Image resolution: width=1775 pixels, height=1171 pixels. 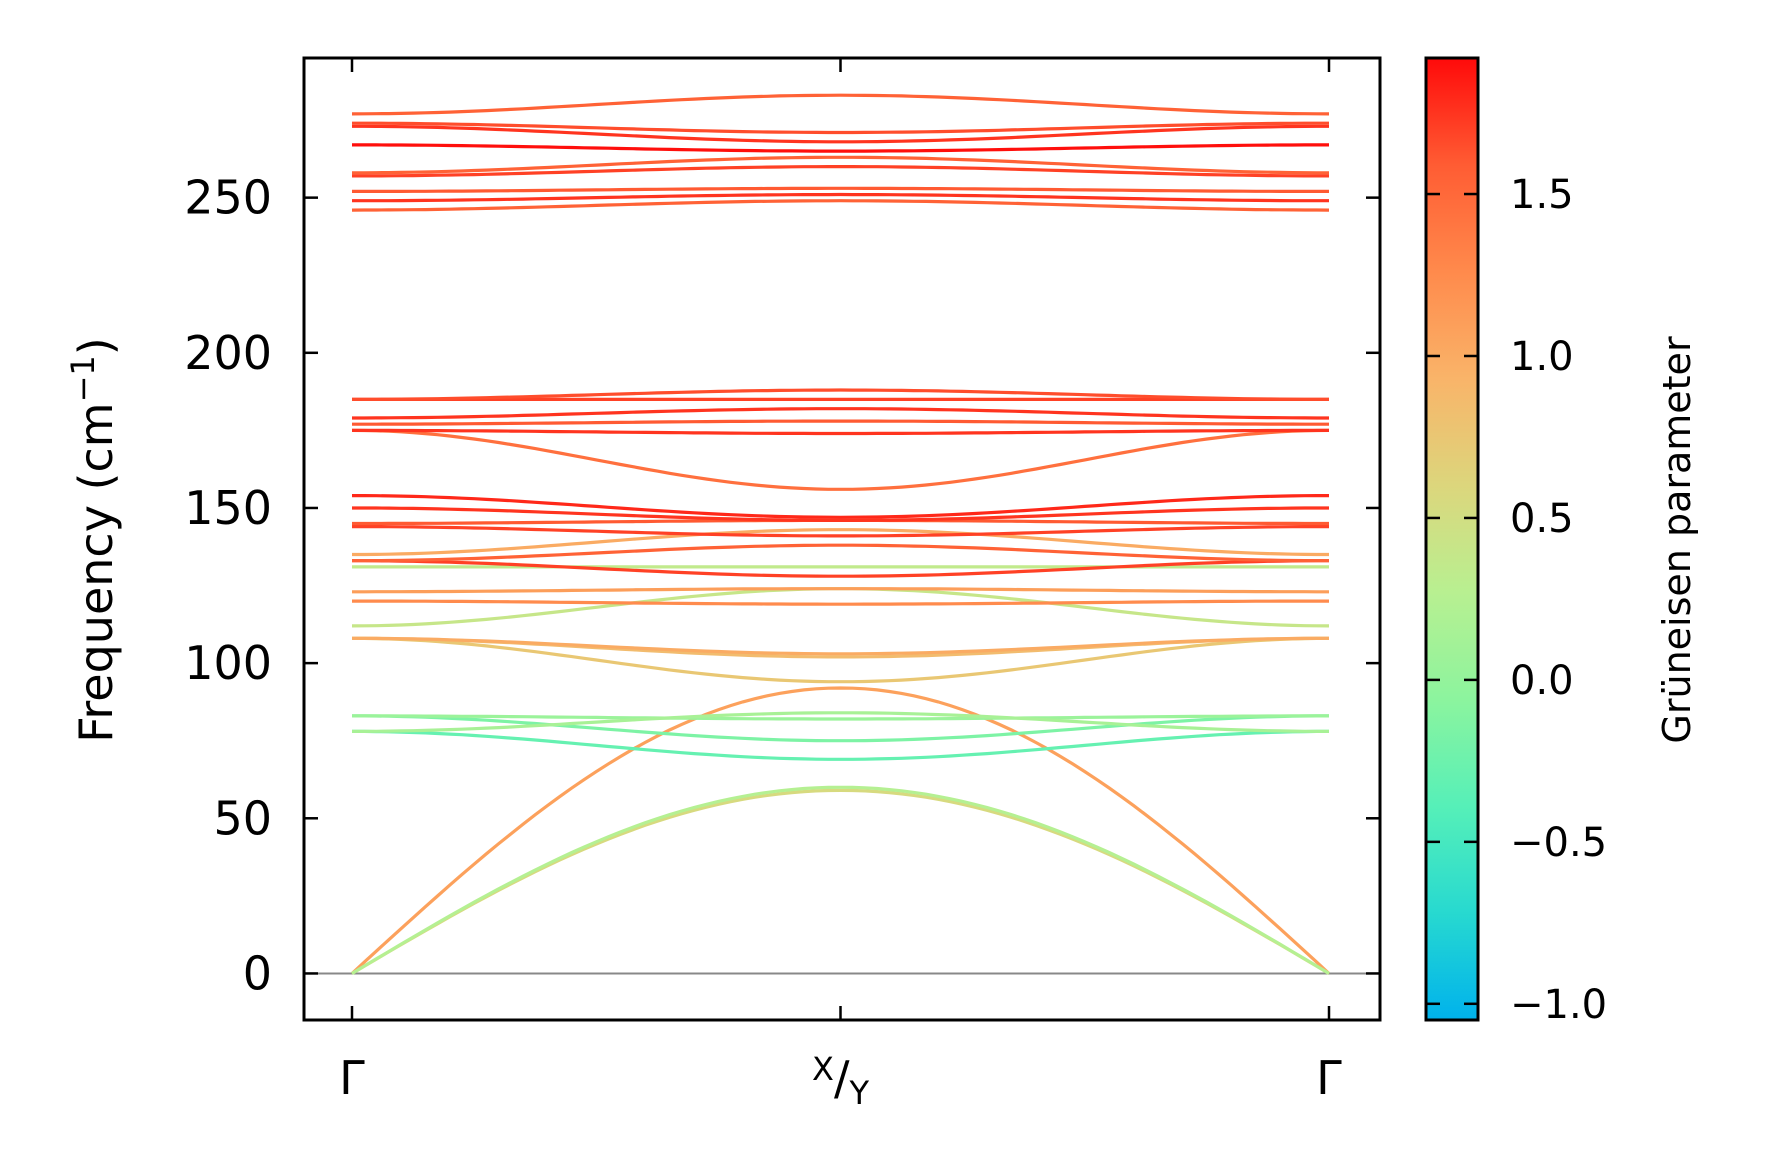 What do you see at coordinates (1677, 540) in the screenshot?
I see `colorbar-label: Grüneisen parameter` at bounding box center [1677, 540].